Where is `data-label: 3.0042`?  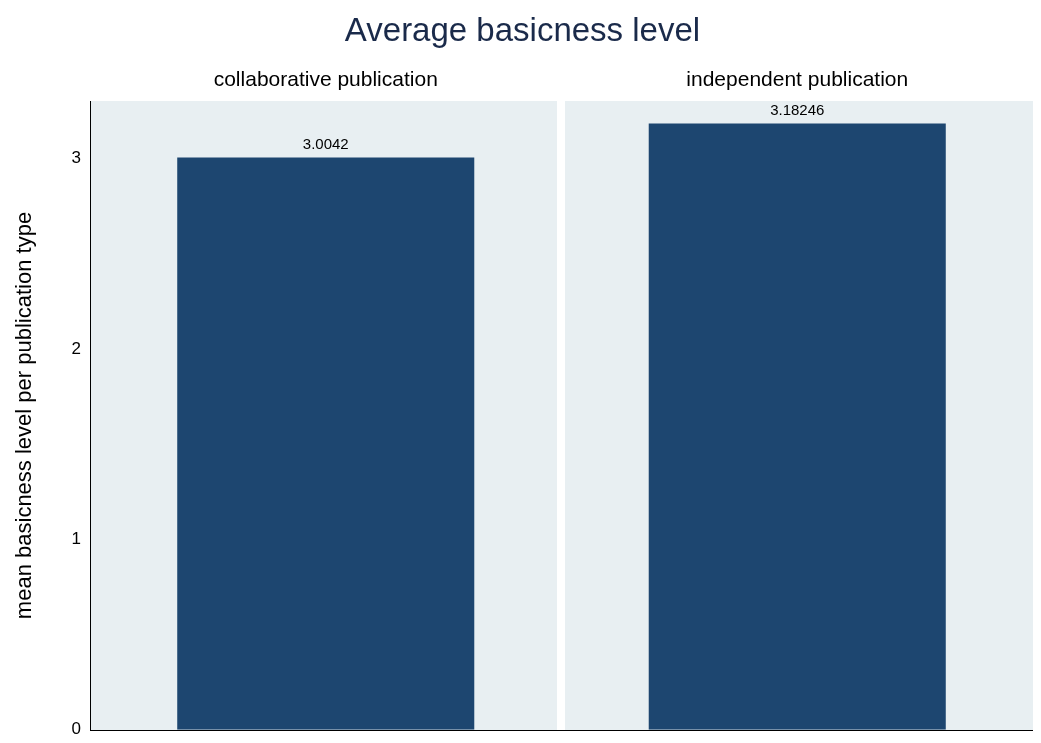
data-label: 3.0042 is located at coordinates (325, 144).